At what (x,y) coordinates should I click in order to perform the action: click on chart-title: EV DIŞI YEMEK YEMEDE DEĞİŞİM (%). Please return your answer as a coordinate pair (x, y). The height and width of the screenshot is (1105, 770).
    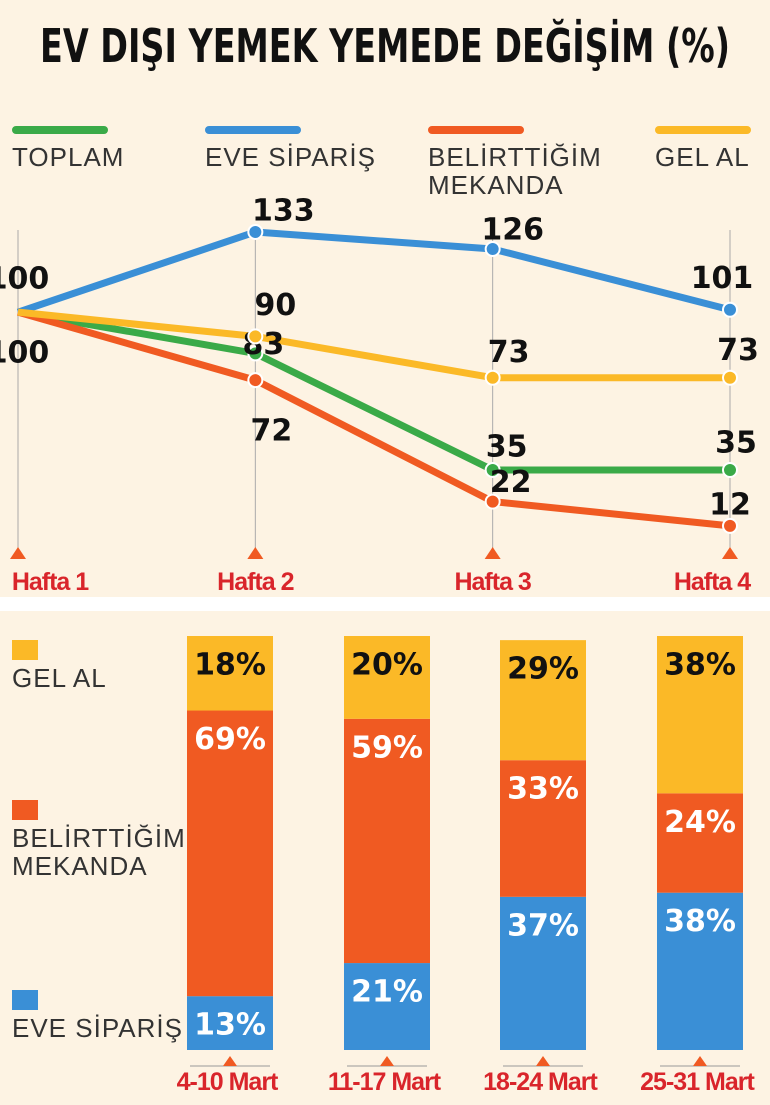
    Looking at the image, I should click on (385, 46).